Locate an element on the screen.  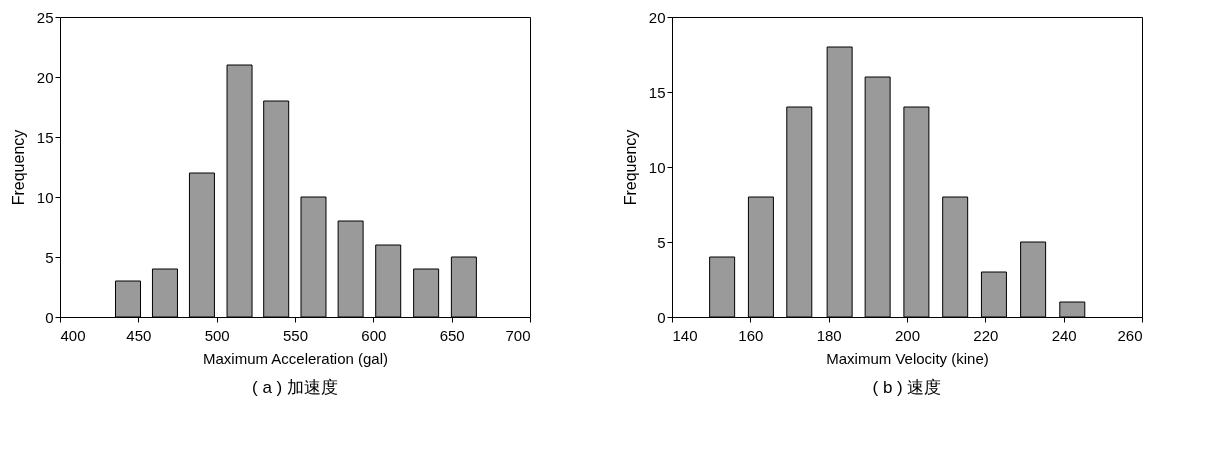
x-axis-title: Maximum Velocity (kine) is located at coordinates (907, 358).